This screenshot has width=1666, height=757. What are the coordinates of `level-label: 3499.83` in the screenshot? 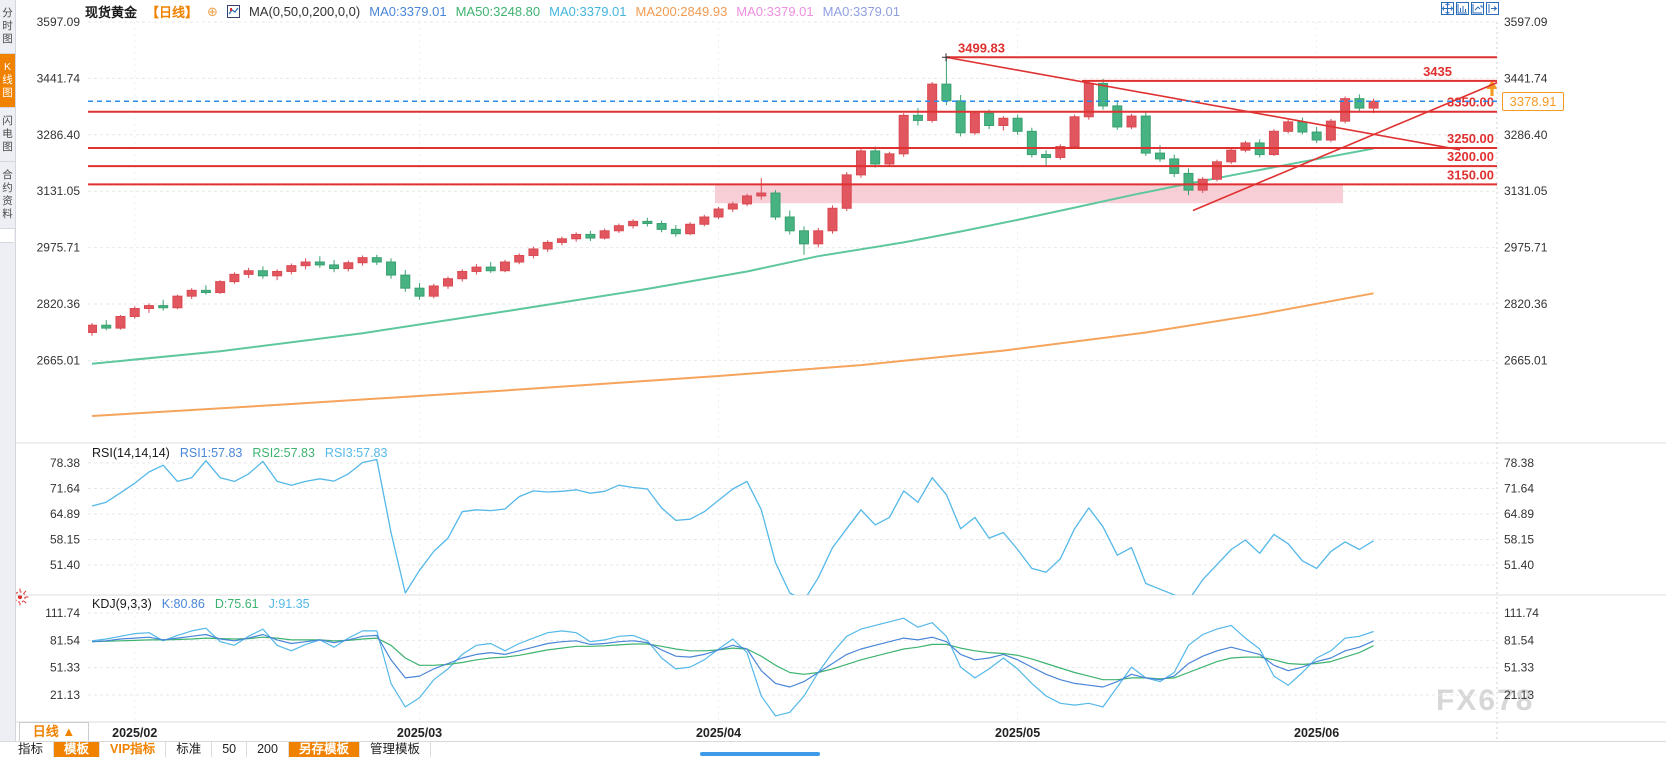 It's located at (981, 47).